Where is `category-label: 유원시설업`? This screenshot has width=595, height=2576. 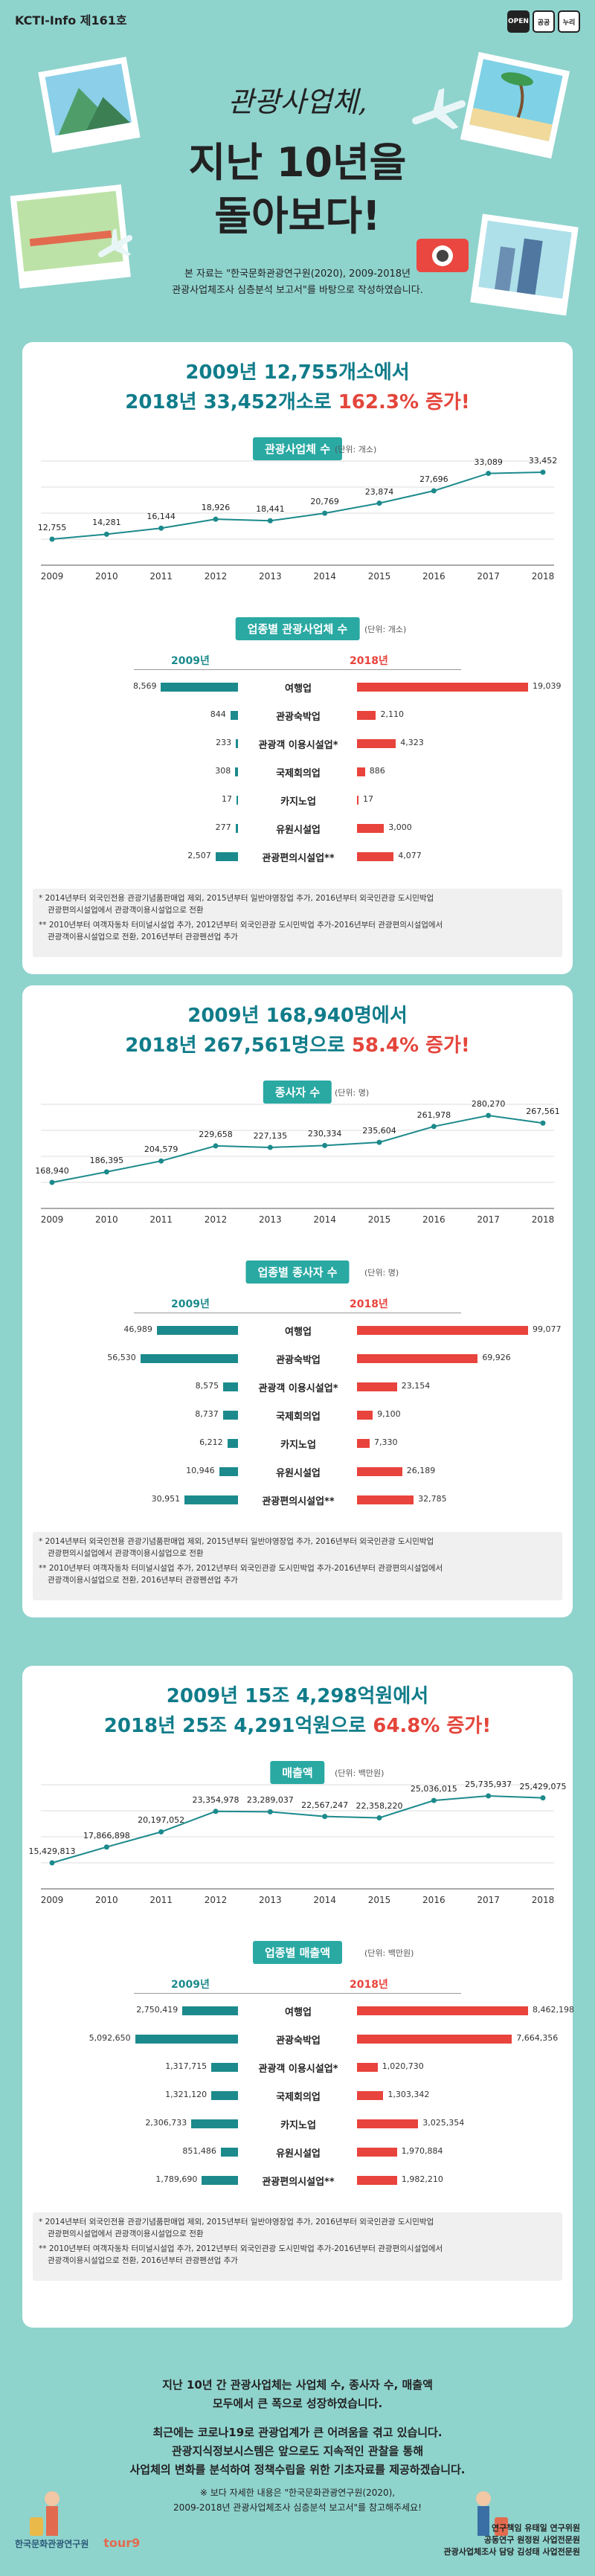
category-label: 유원시설업 is located at coordinates (299, 1473).